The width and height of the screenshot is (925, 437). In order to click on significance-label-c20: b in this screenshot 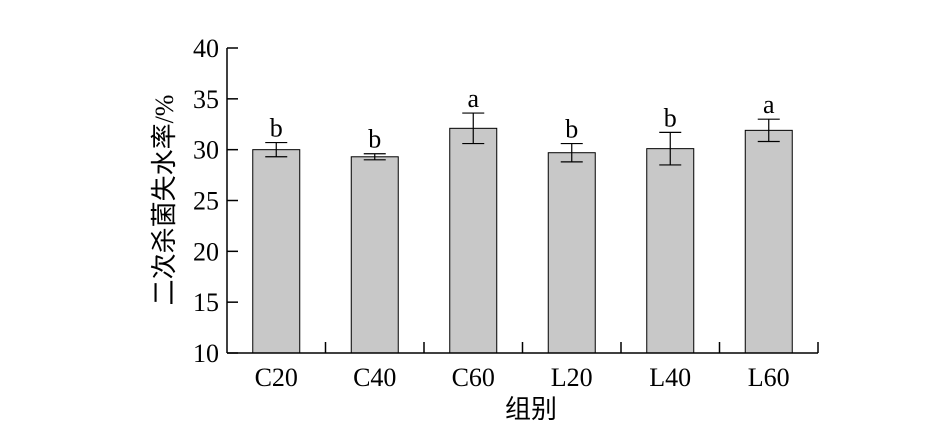, I will do `click(276, 128)`.